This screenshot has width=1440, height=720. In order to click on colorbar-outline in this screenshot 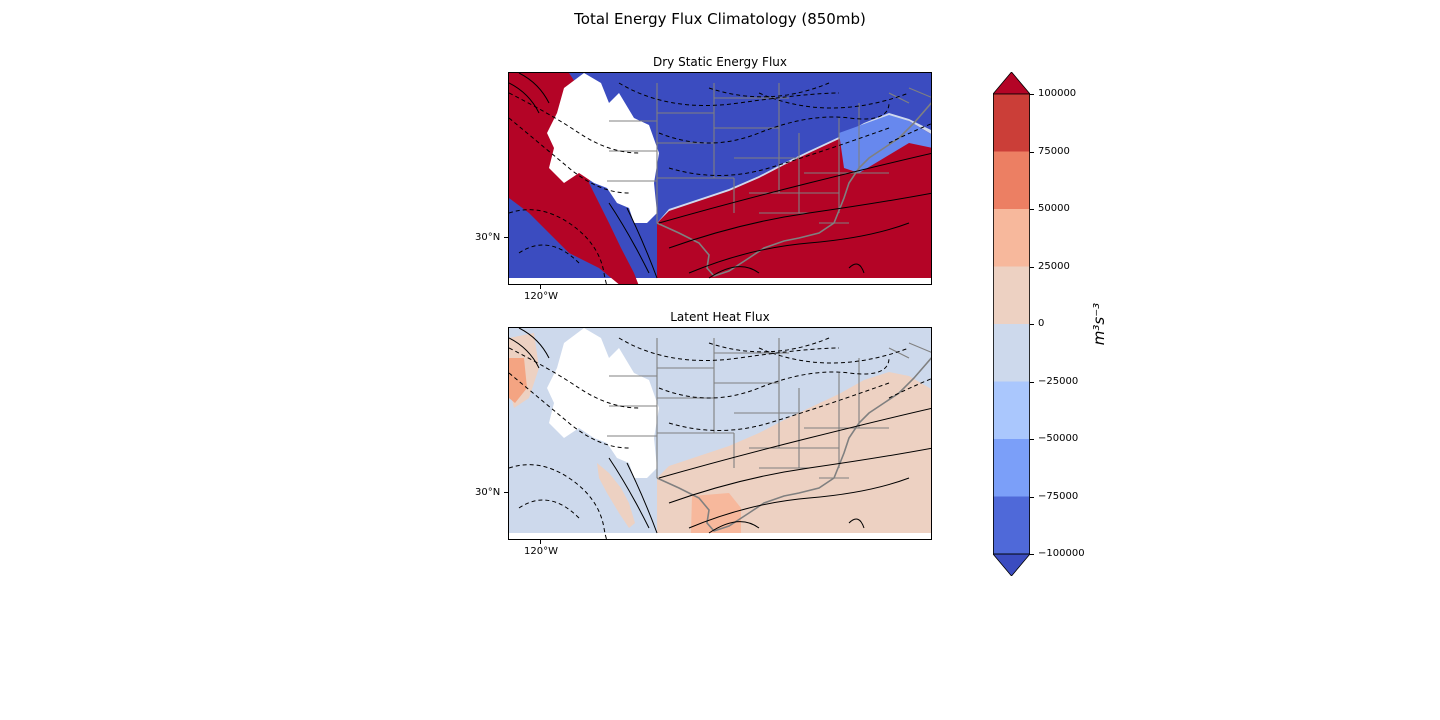, I will do `click(1012, 324)`.